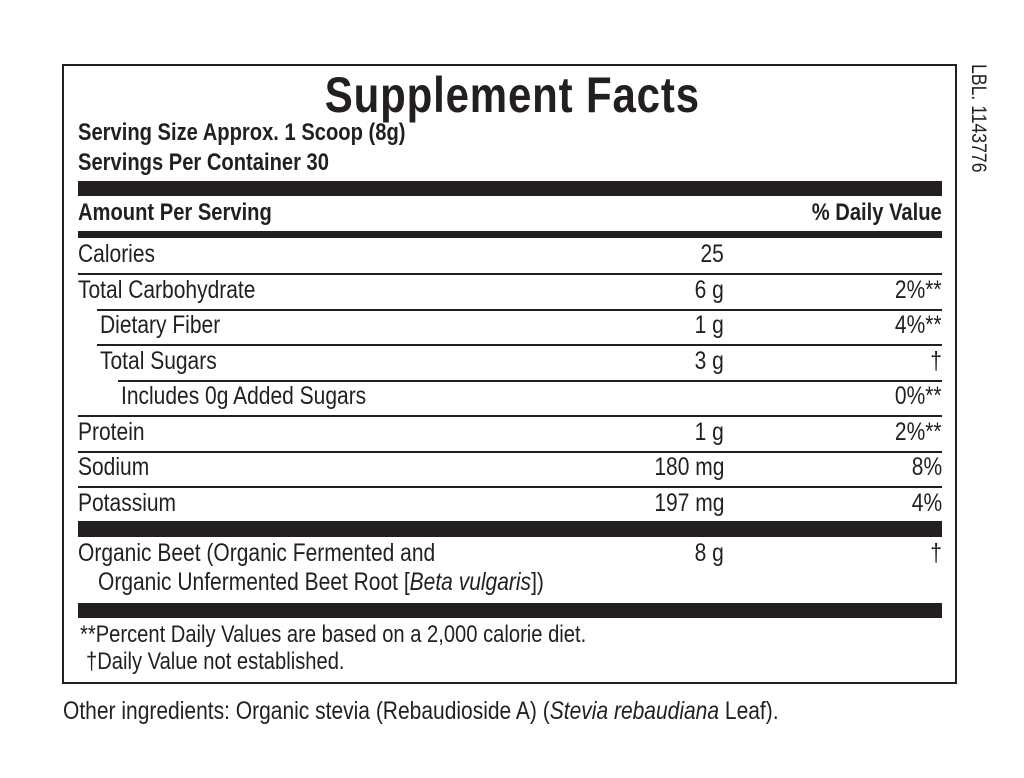 The width and height of the screenshot is (1024, 778). What do you see at coordinates (215, 661) in the screenshot?
I see `footnote-not-established: †Daily Value not established.` at bounding box center [215, 661].